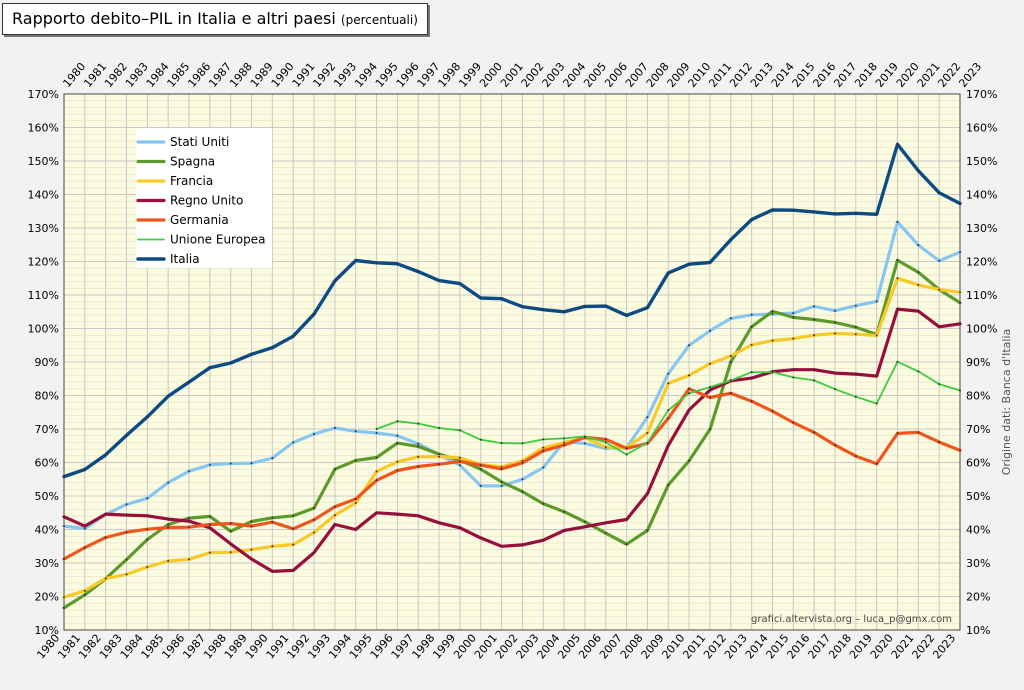 Image resolution: width=1024 pixels, height=690 pixels. What do you see at coordinates (43, 195) in the screenshot?
I see `y-tick-label: 140%` at bounding box center [43, 195].